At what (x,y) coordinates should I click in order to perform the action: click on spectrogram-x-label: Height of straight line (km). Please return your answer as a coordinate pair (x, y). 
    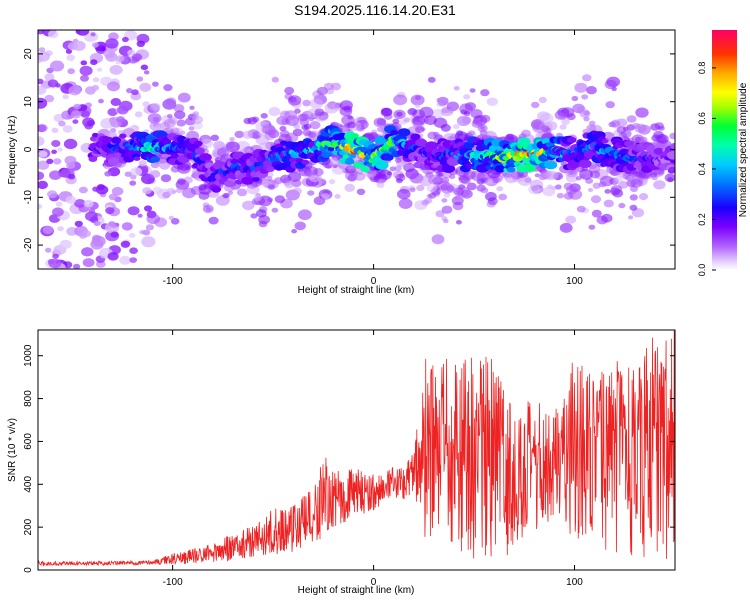
    Looking at the image, I should click on (356, 290).